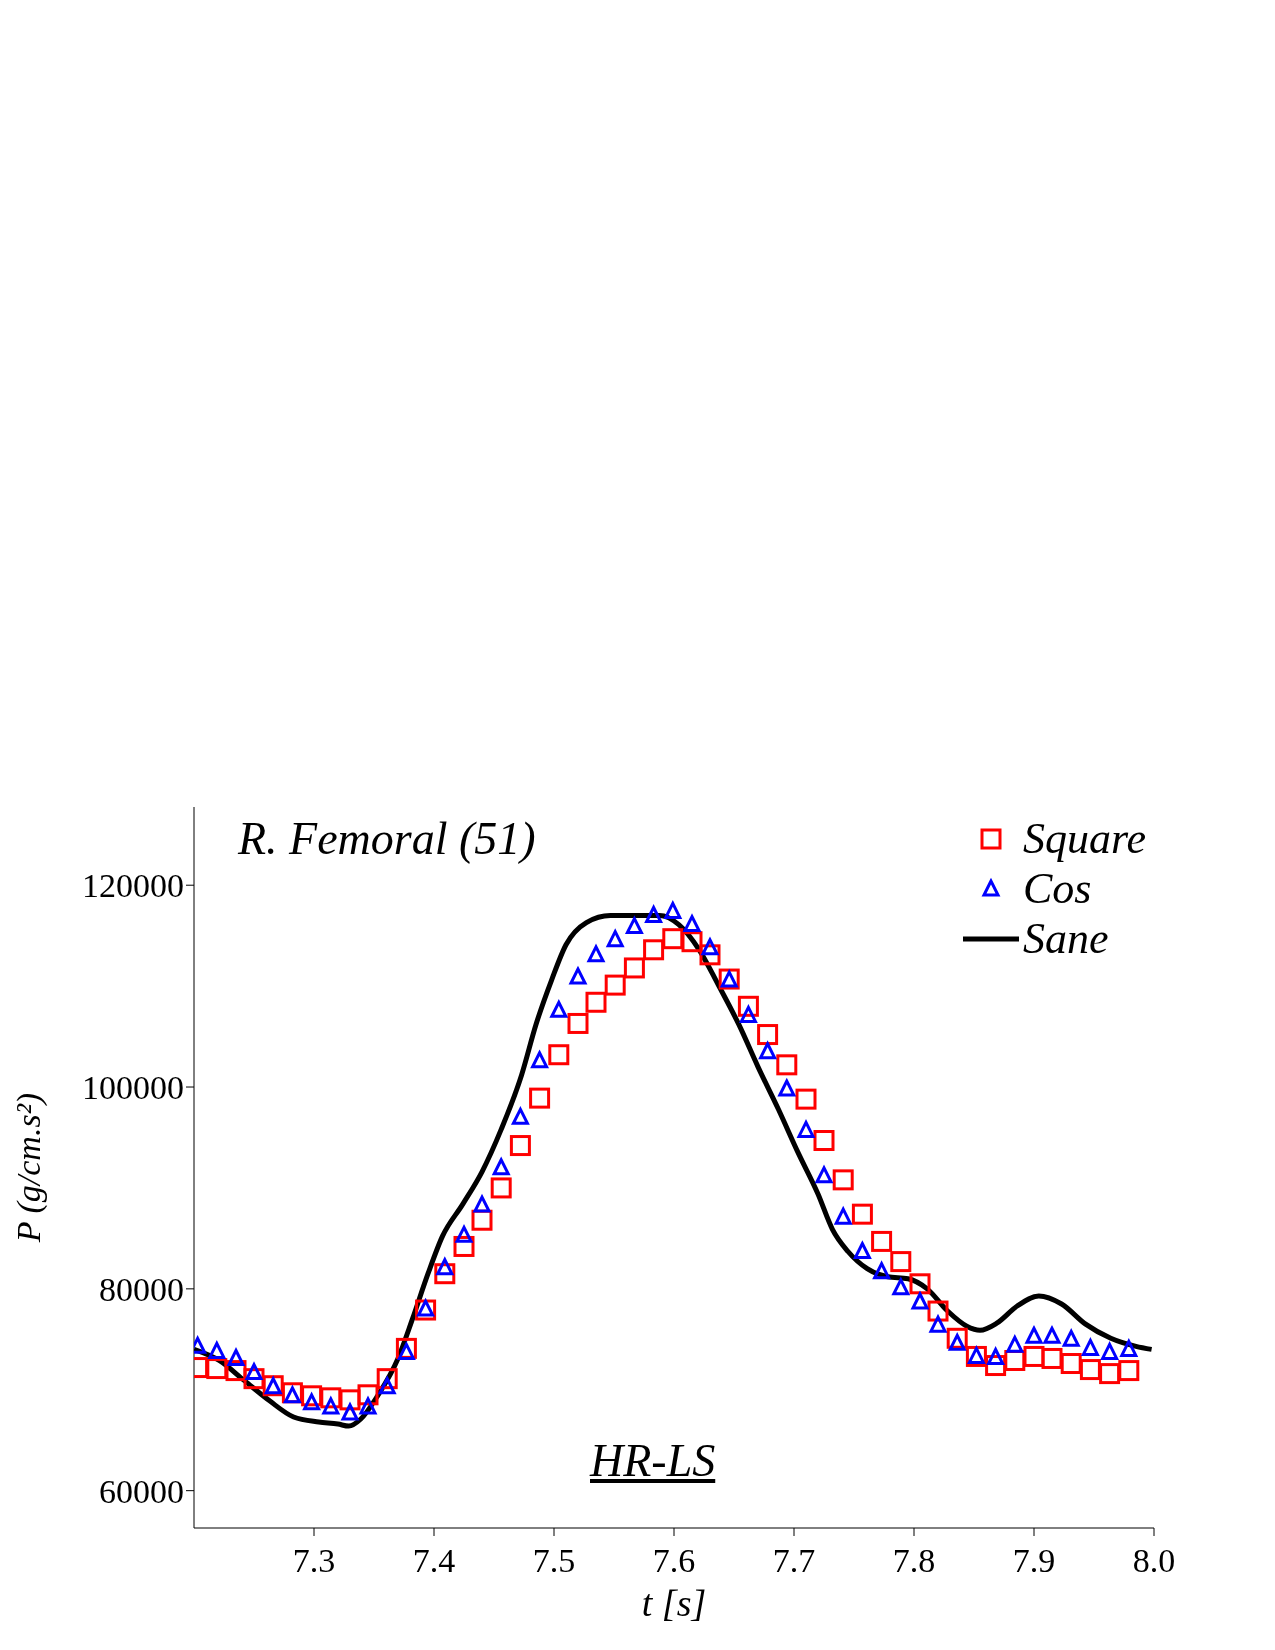  I want to click on x-tick-label: 7.3, so click(314, 1561).